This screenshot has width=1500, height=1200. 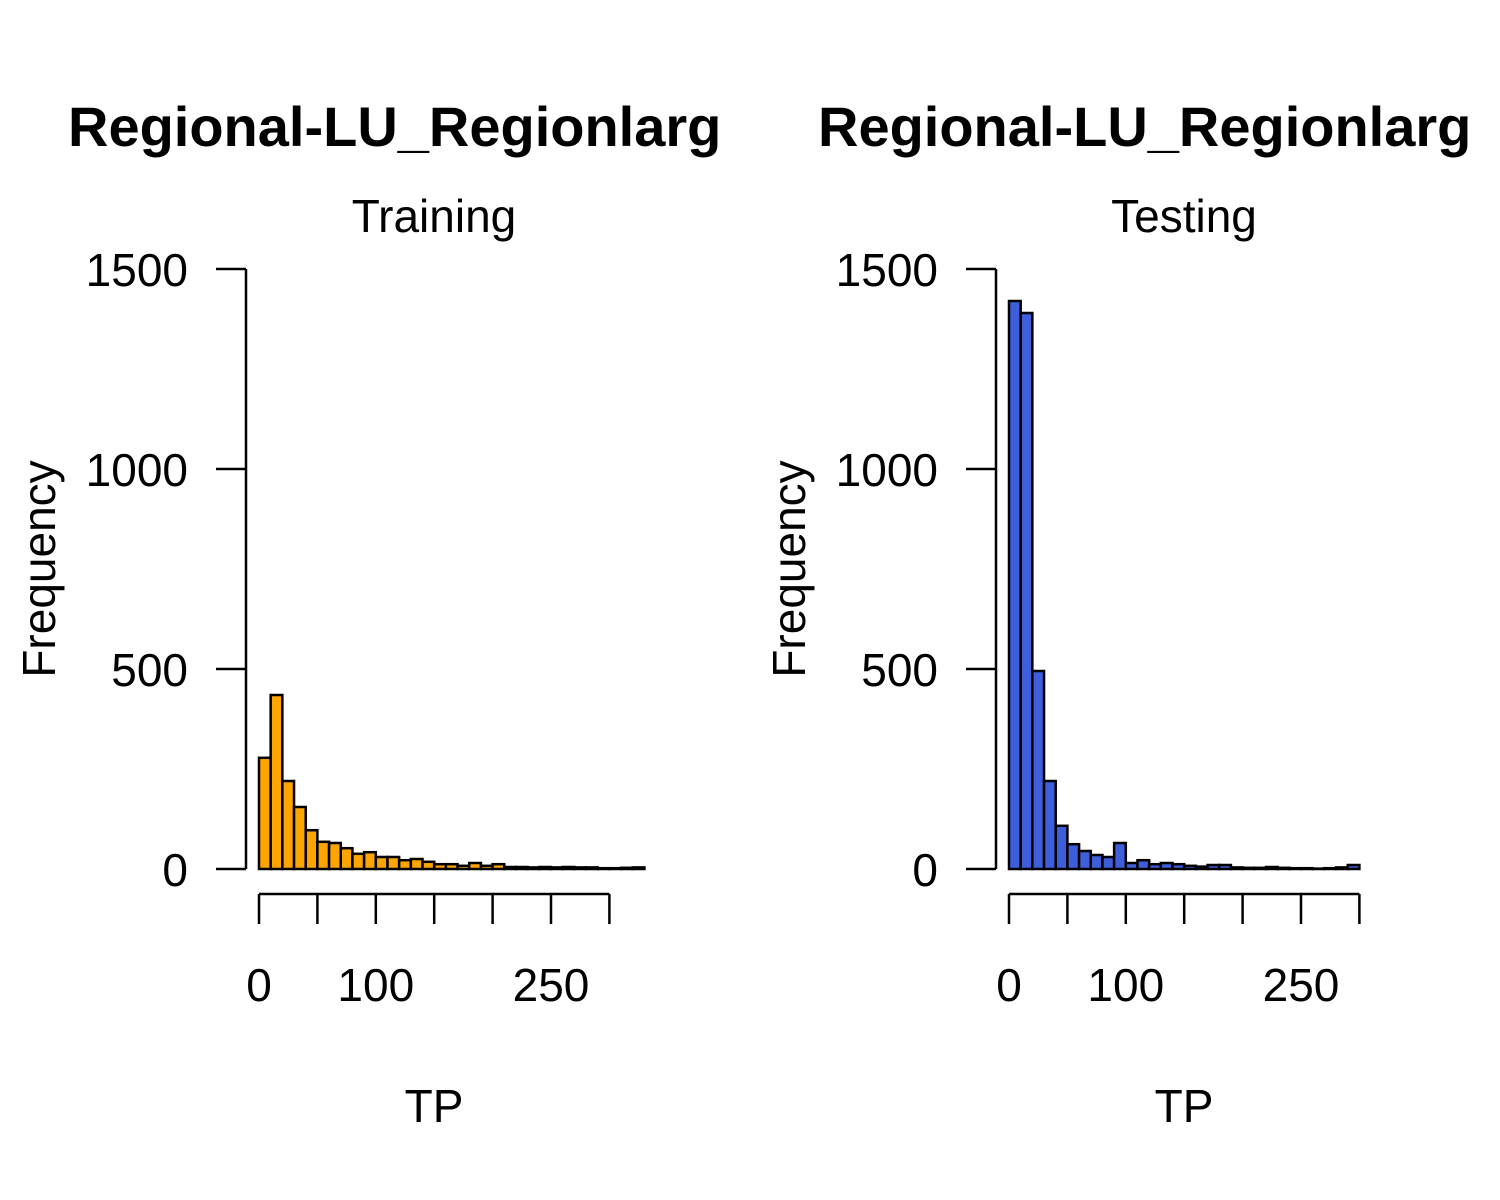 I want to click on chart-subtitle: Testing, so click(x=1184, y=216).